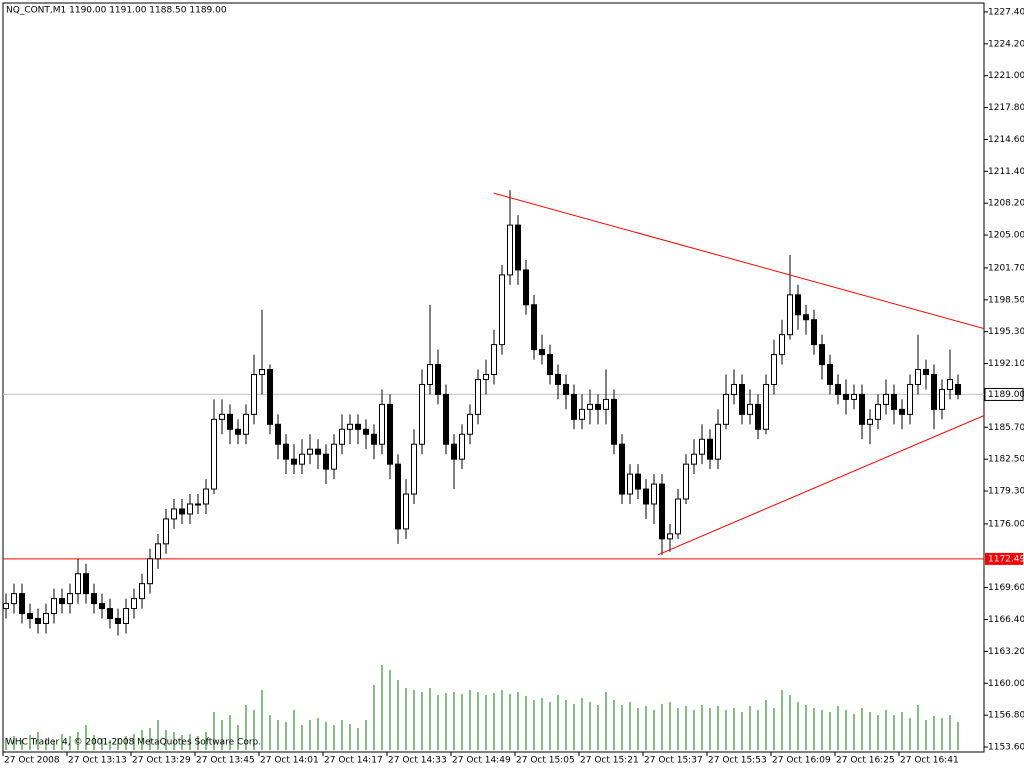 Image resolution: width=1024 pixels, height=768 pixels. What do you see at coordinates (97, 761) in the screenshot?
I see `x-tick-label: 27 Oct 13:13` at bounding box center [97, 761].